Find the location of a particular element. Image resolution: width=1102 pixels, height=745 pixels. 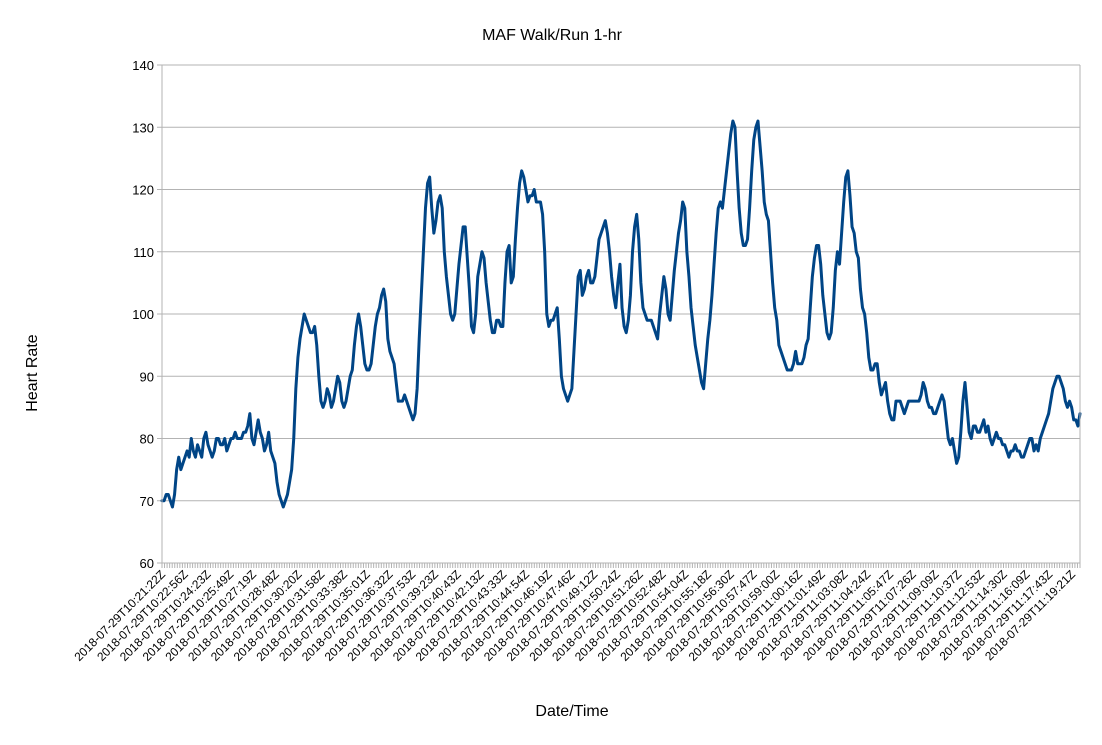

y-tick-label: 60 is located at coordinates (147, 563).